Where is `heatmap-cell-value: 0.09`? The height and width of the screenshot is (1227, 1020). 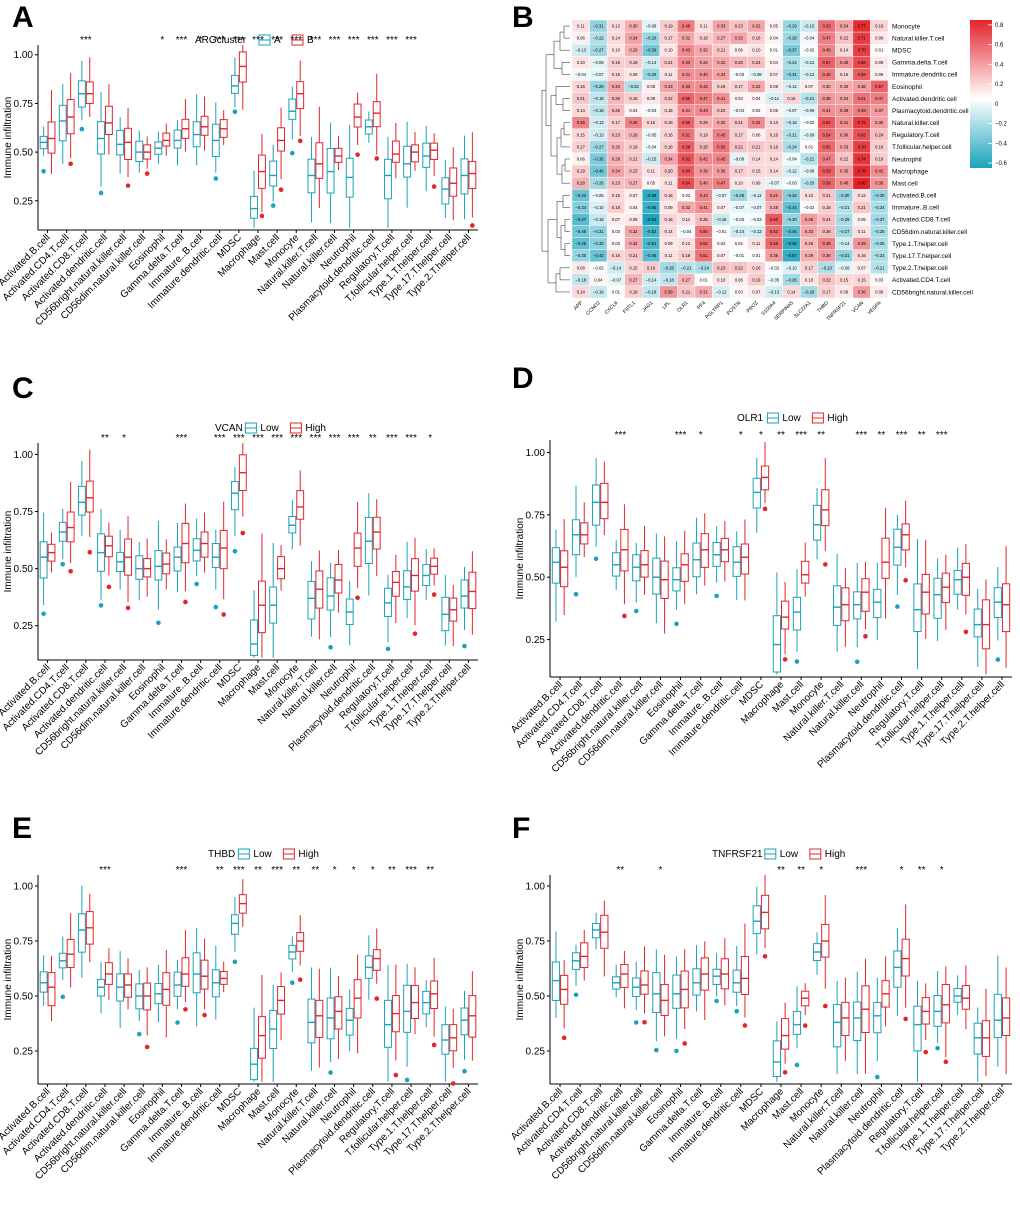 heatmap-cell-value: 0.09 is located at coordinates (756, 183).